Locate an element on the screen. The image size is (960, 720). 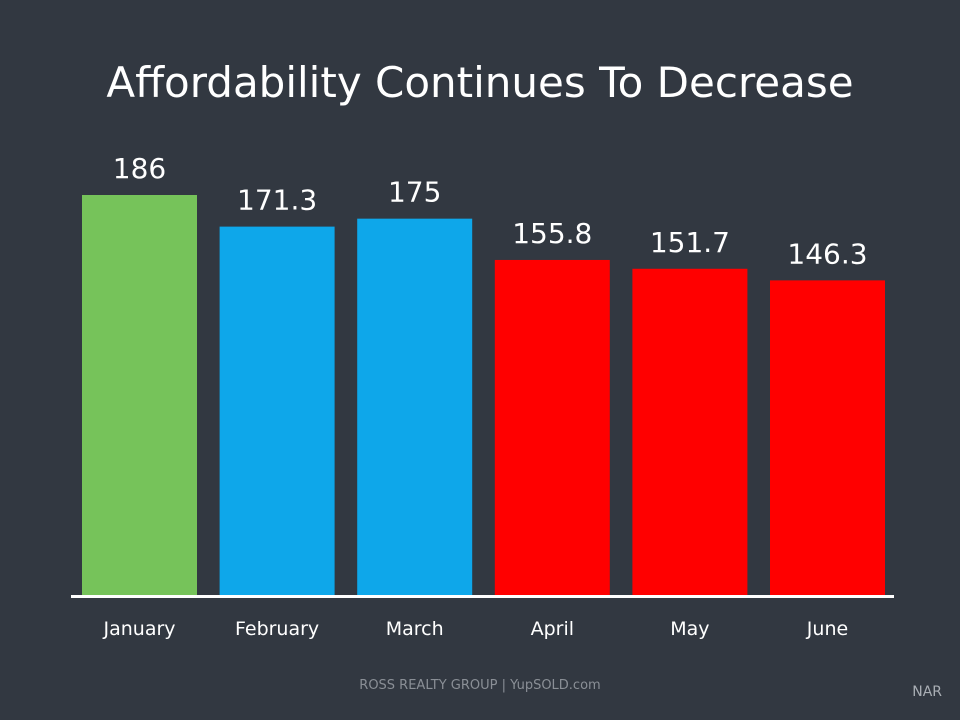
data-label-march: 175 is located at coordinates (414, 192).